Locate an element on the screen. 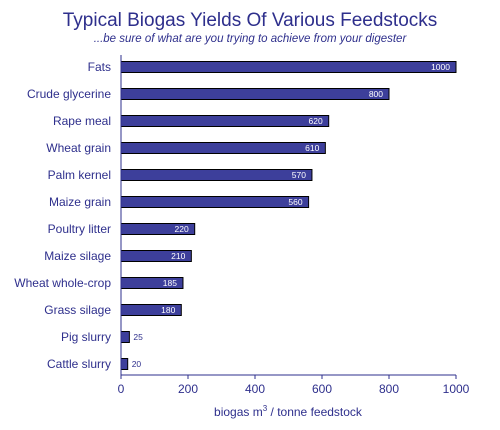 The width and height of the screenshot is (500, 430). x-axis-label-suffix: / tonne feedstock is located at coordinates (314, 412).